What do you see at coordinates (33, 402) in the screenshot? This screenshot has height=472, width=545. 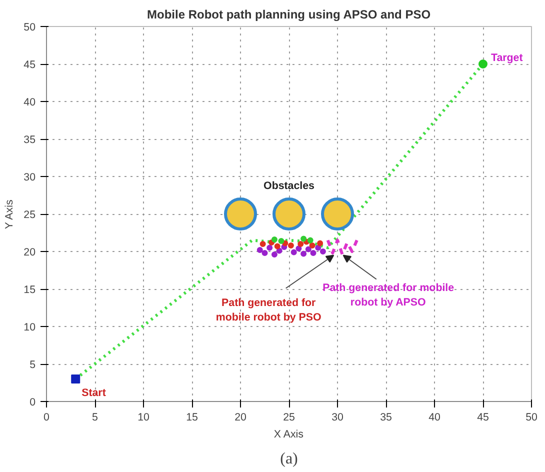 I see `y-tick-label: 0` at bounding box center [33, 402].